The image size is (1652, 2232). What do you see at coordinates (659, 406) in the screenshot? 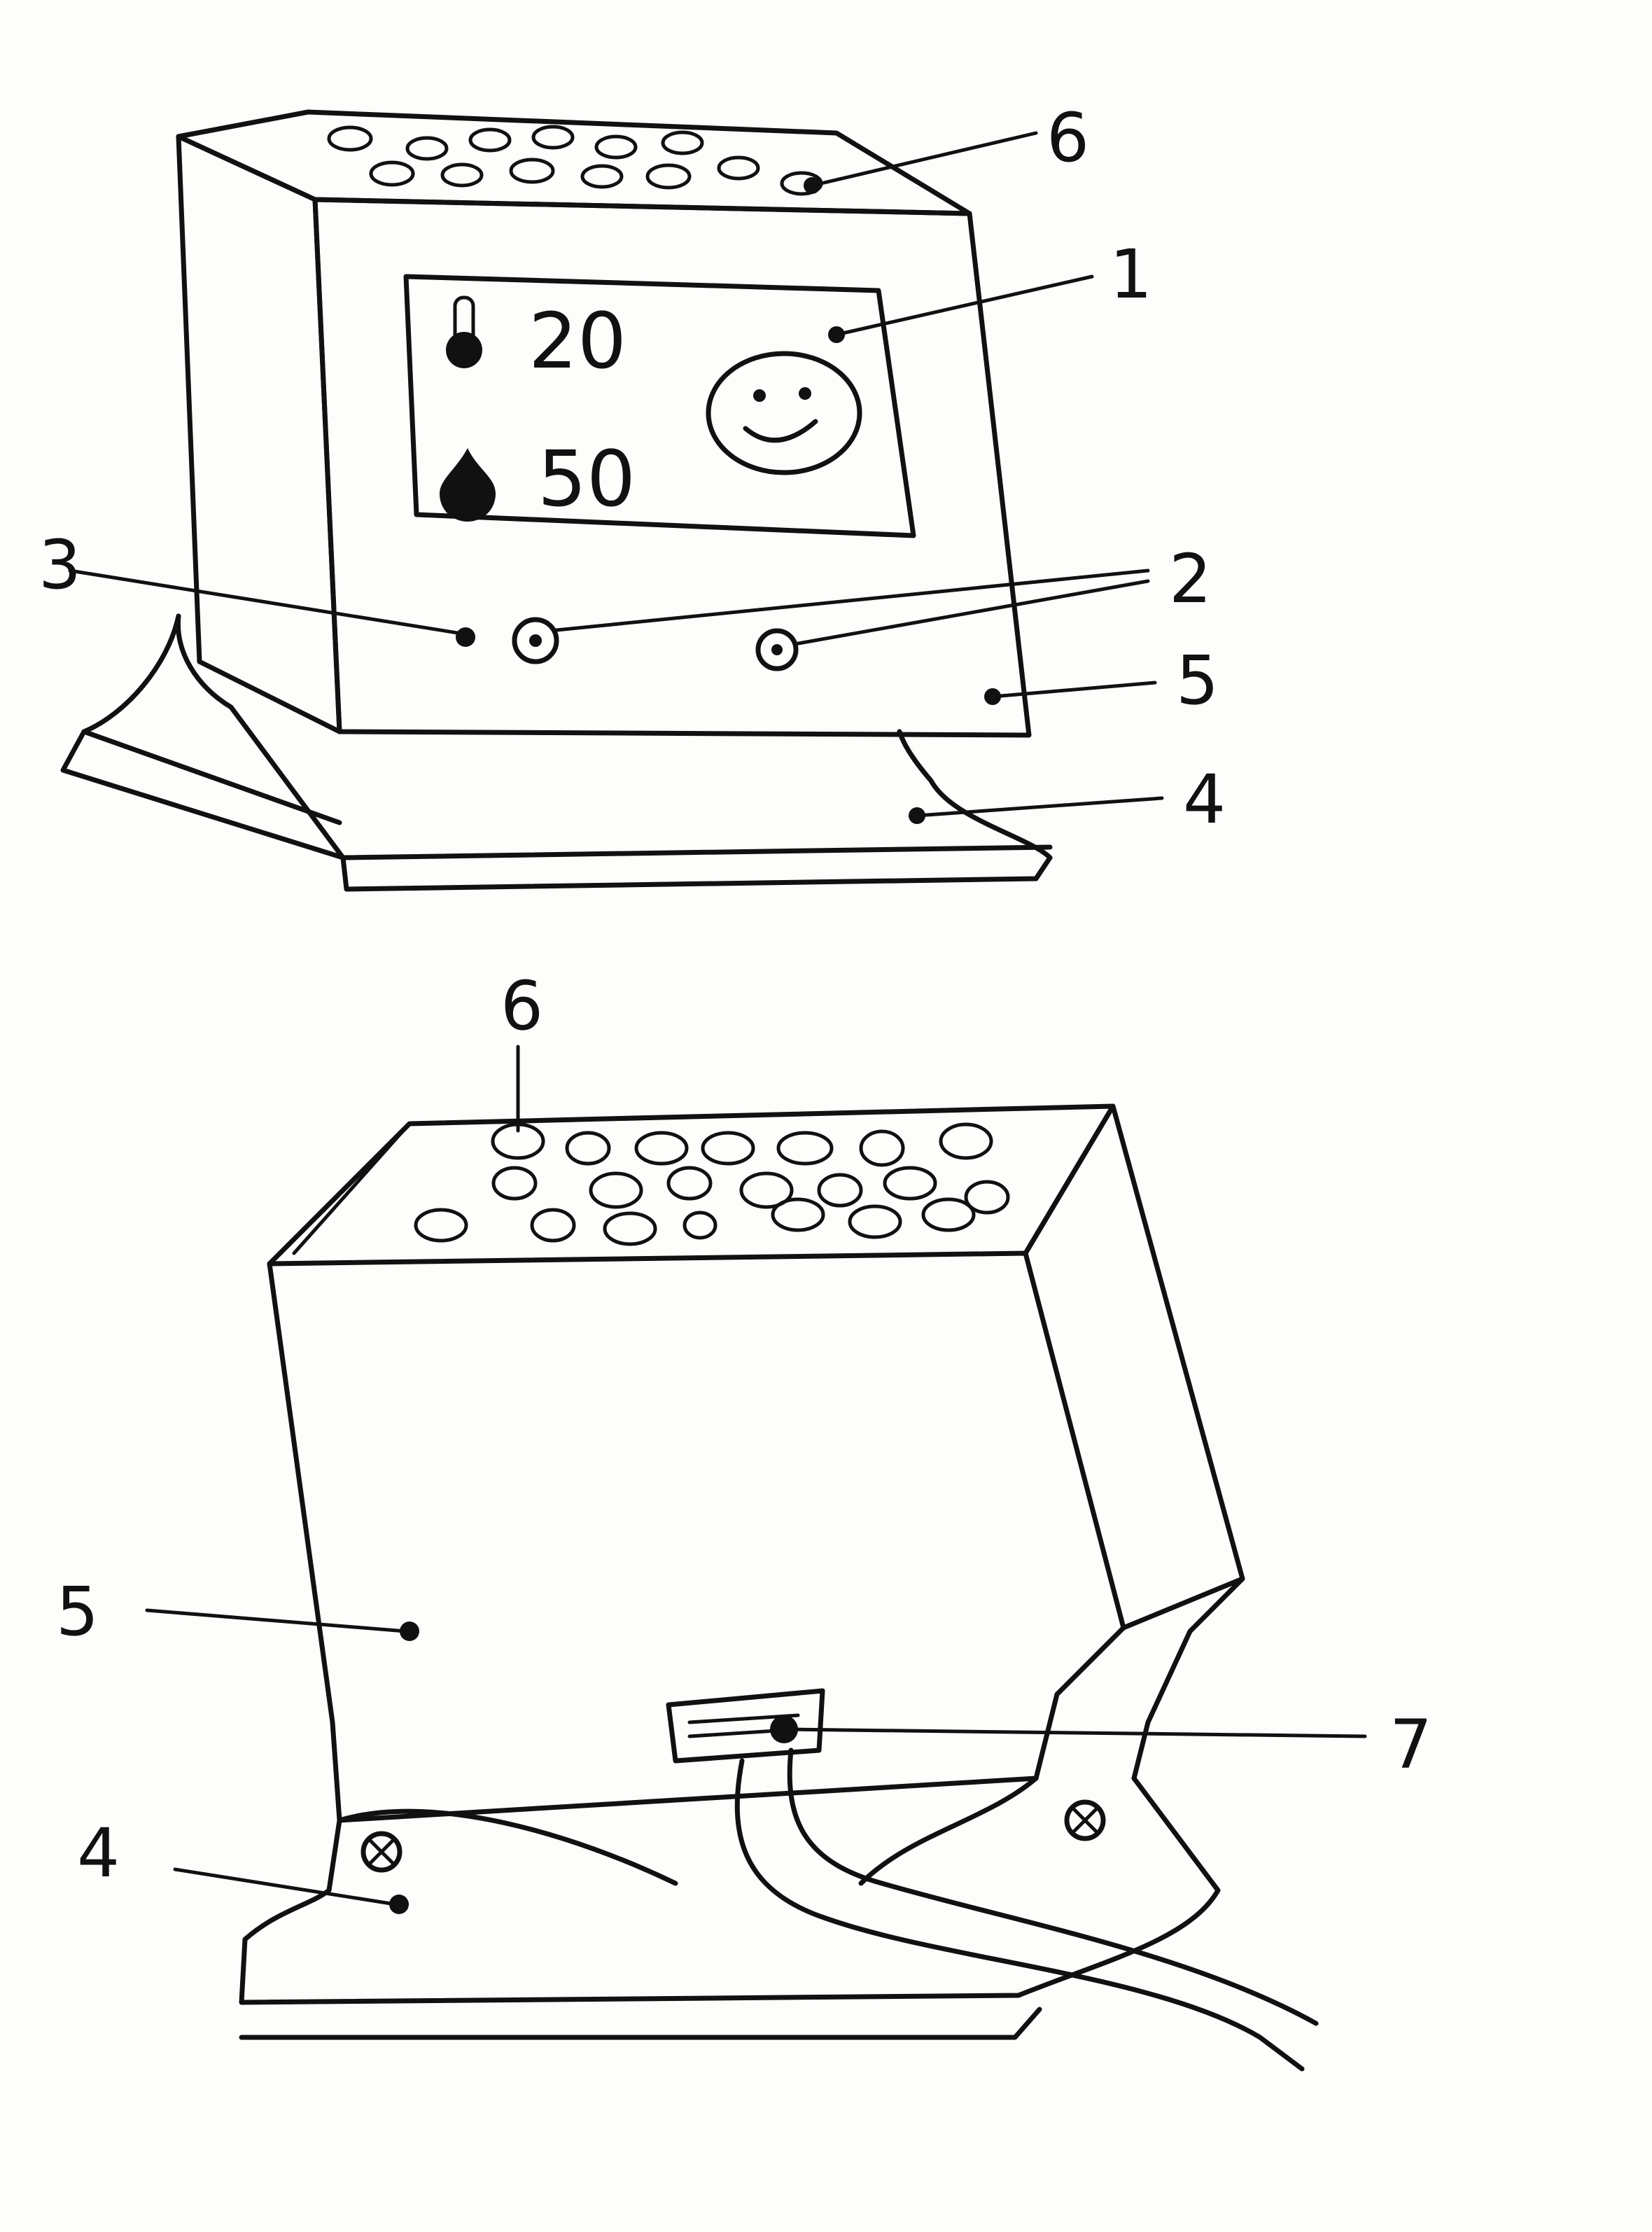
I see `display-screen` at bounding box center [659, 406].